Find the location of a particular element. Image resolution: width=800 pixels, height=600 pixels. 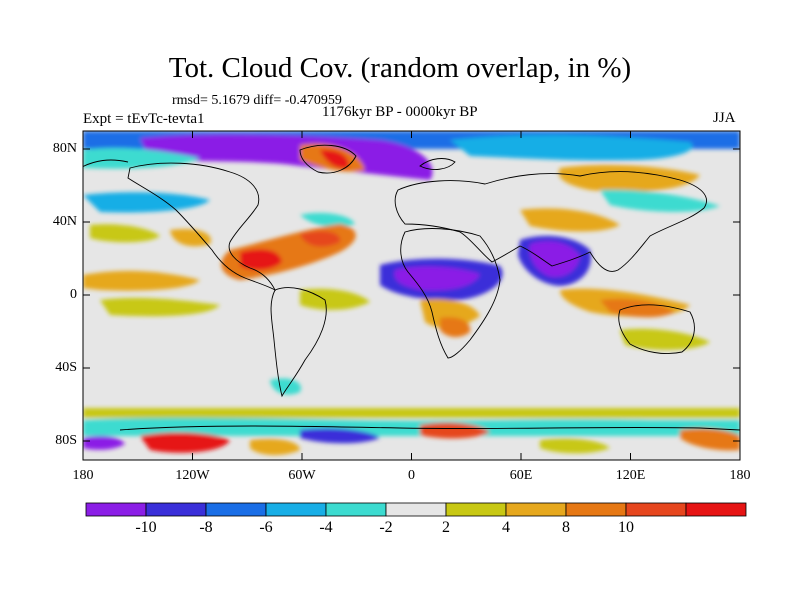

period-label: 1176kyr BP - 0000kyr BP is located at coordinates (400, 112).